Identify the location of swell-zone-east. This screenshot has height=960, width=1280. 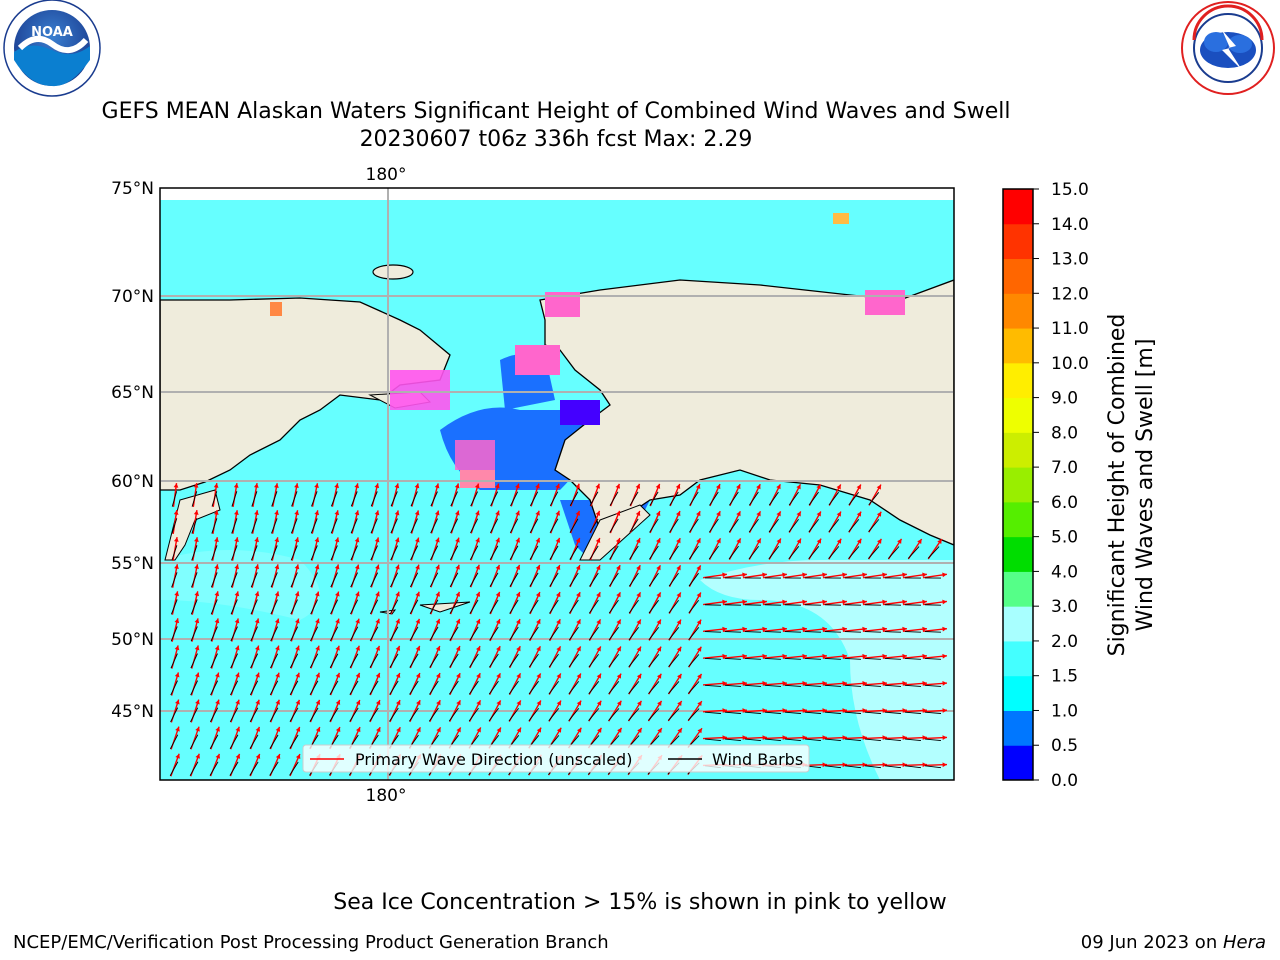
(827, 670).